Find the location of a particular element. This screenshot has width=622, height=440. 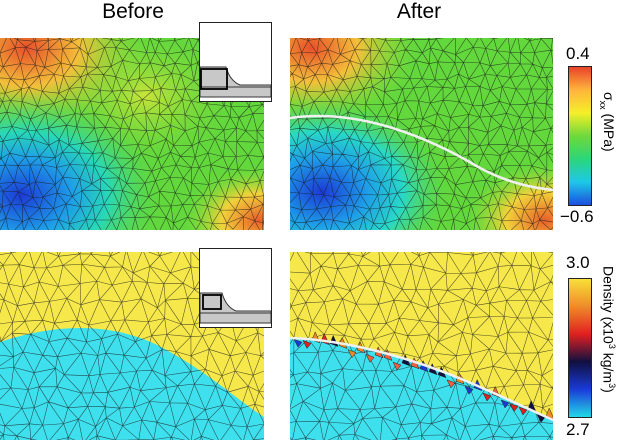

density-colorbar-label: Density (x103 kg/m3) is located at coordinates (608, 329).